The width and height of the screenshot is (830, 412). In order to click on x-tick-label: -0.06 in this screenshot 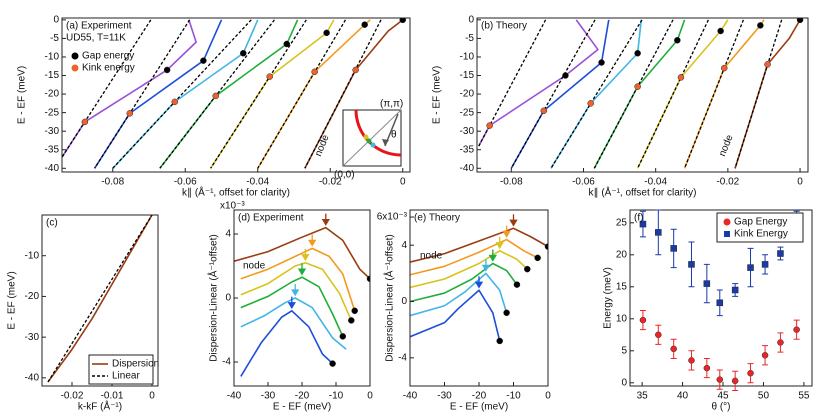, I will do `click(185, 182)`.